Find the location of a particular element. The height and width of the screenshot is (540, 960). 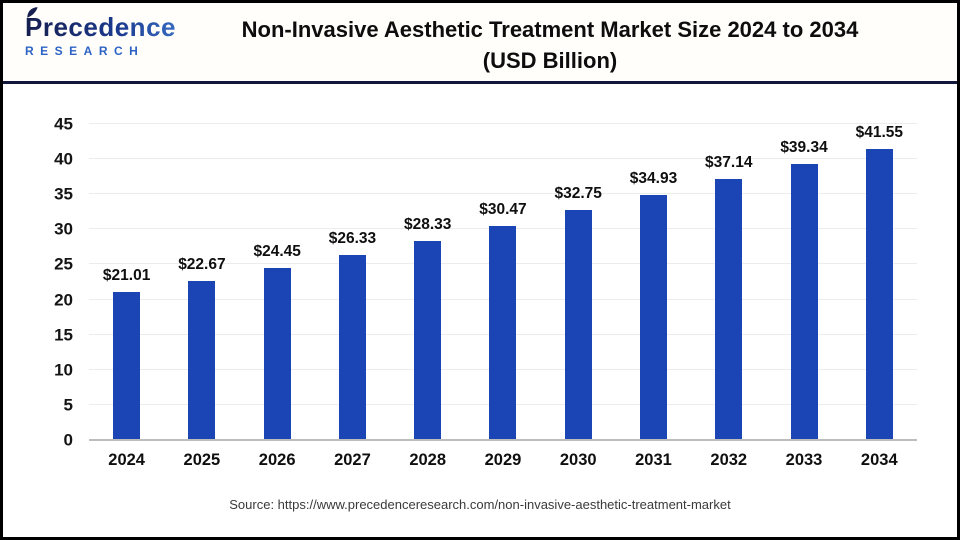

bar-value-label: $22.67 is located at coordinates (202, 264).